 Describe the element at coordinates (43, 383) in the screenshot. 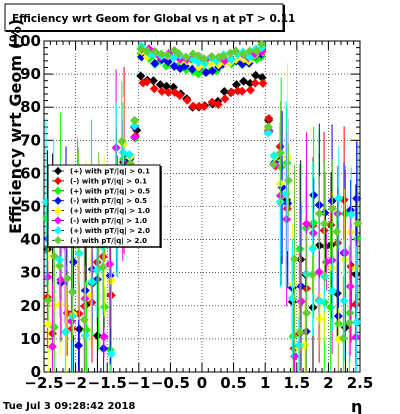

I see `x-tick-label: −2.5` at that location.